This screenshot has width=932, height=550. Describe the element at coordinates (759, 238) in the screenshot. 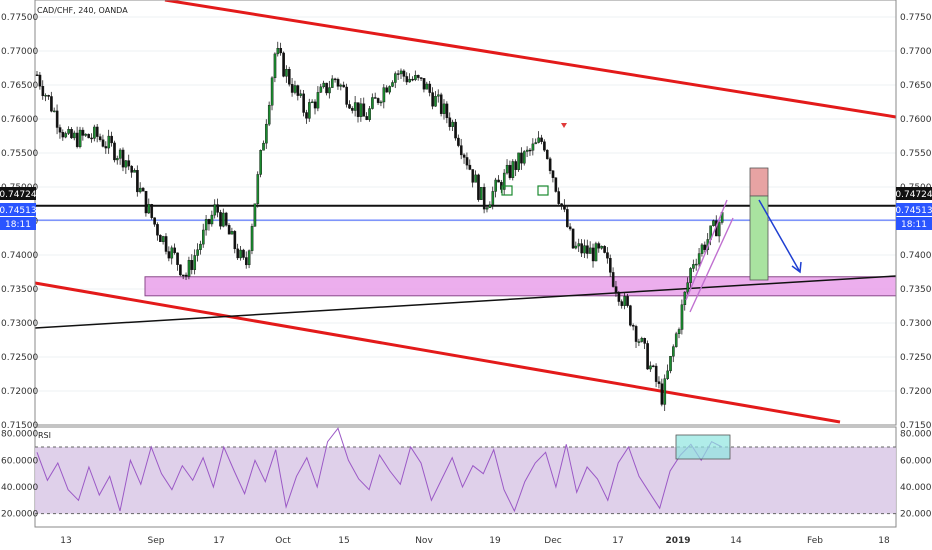

I see `take-profit-box` at that location.